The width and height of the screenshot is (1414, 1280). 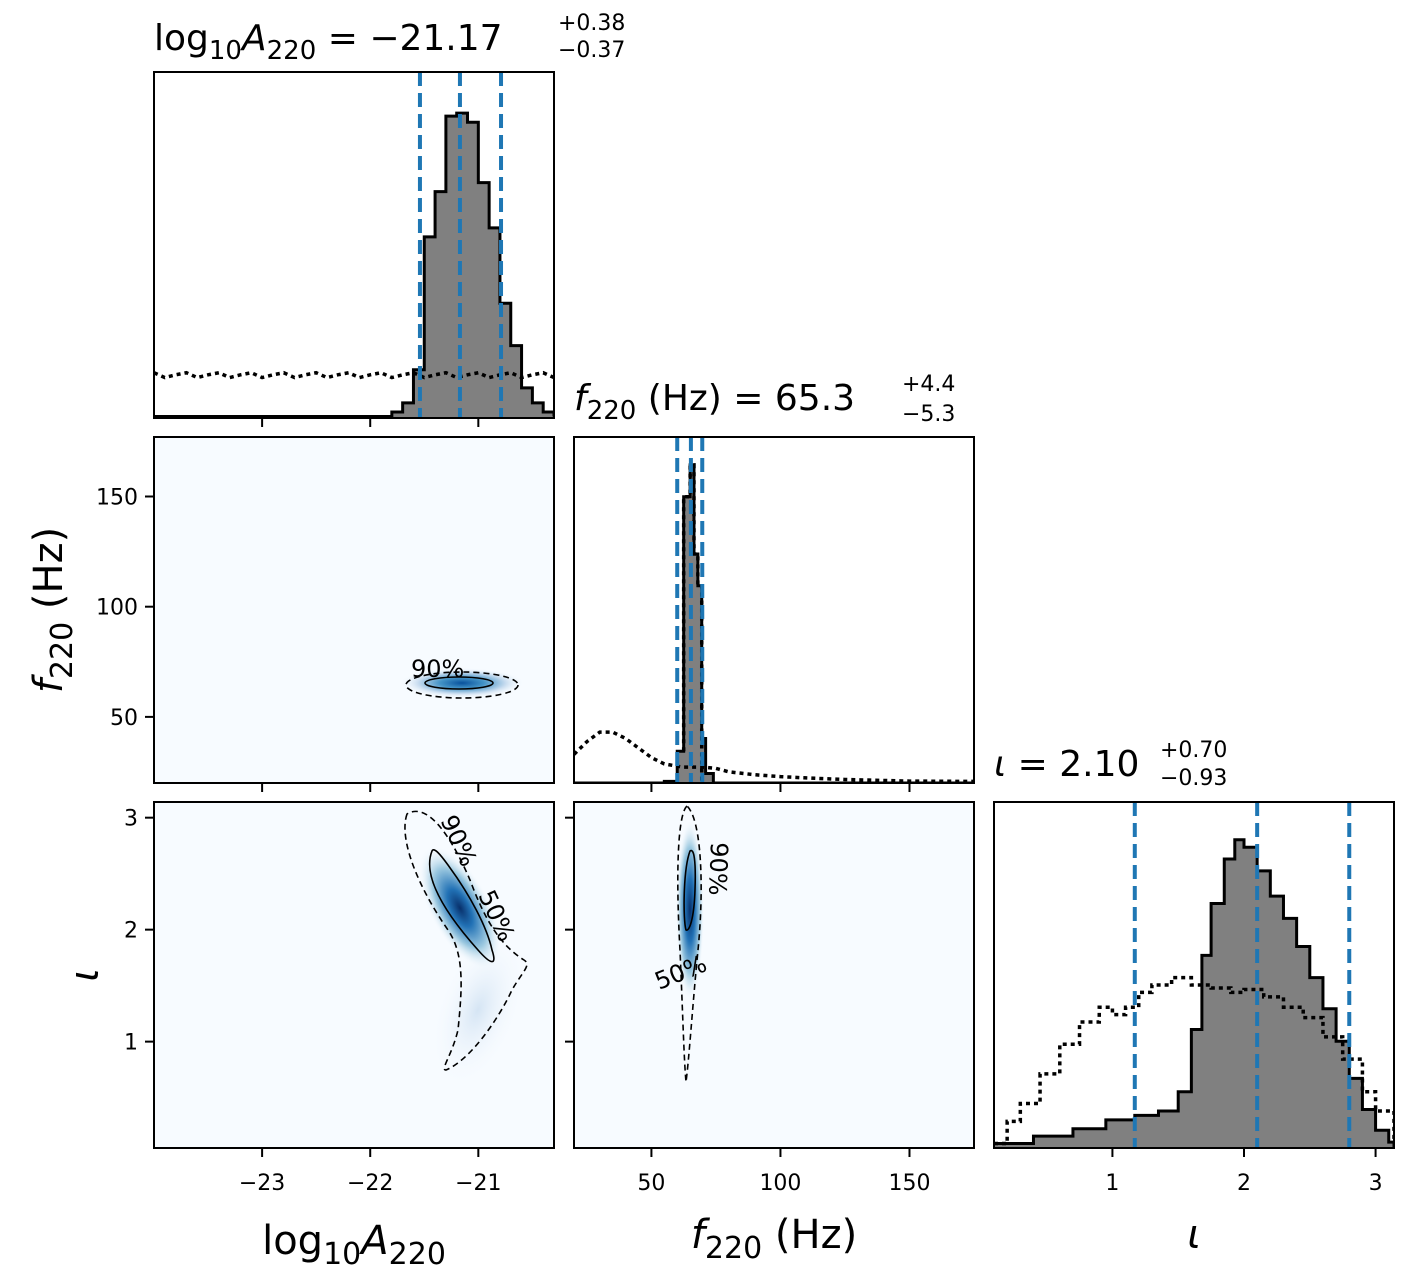 I want to click on frame-f220-marginal, so click(x=774, y=610).